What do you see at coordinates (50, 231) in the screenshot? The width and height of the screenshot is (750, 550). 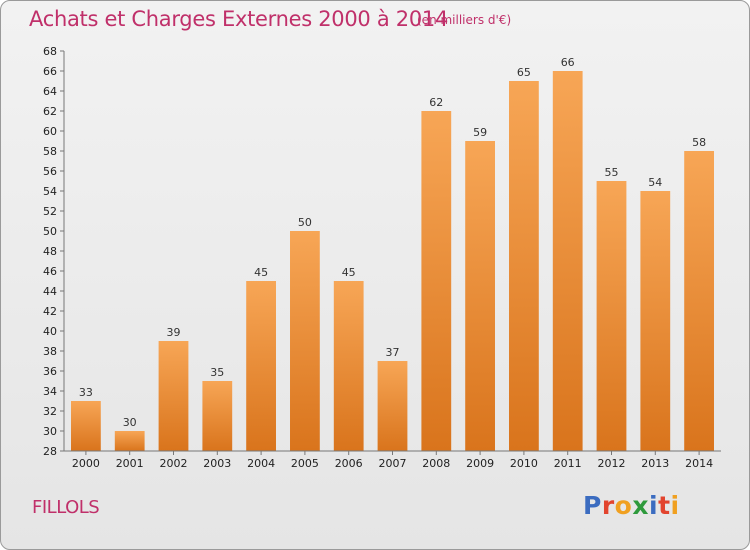 I see `y-tick-label: 50` at bounding box center [50, 231].